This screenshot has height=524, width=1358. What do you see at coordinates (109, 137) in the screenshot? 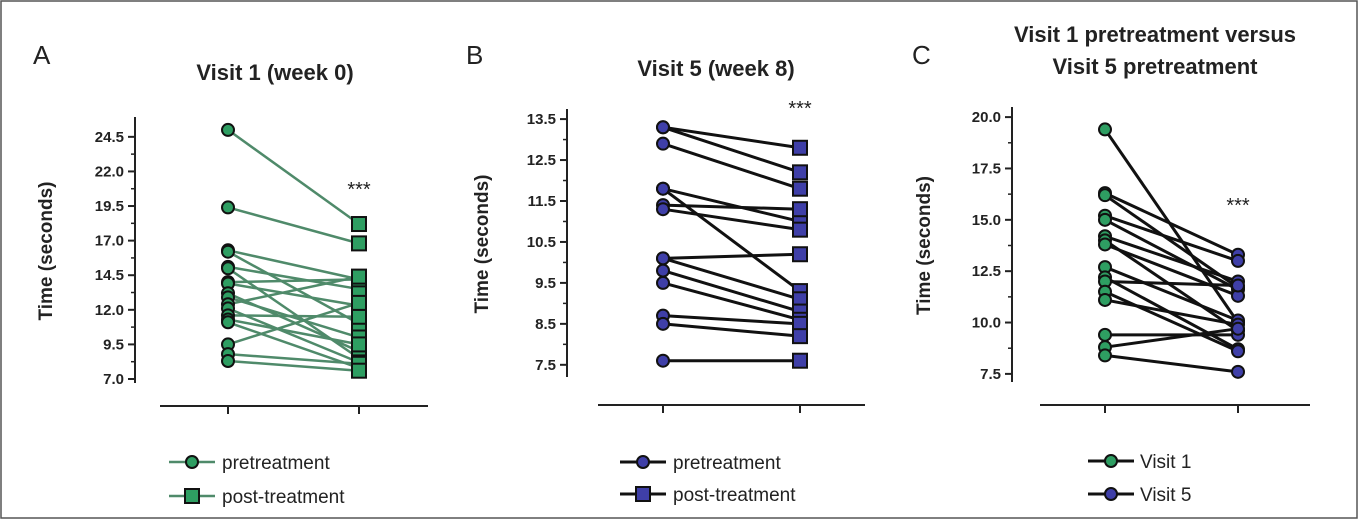
I see `panel-a-y-tick-label: 24.5` at bounding box center [109, 137].